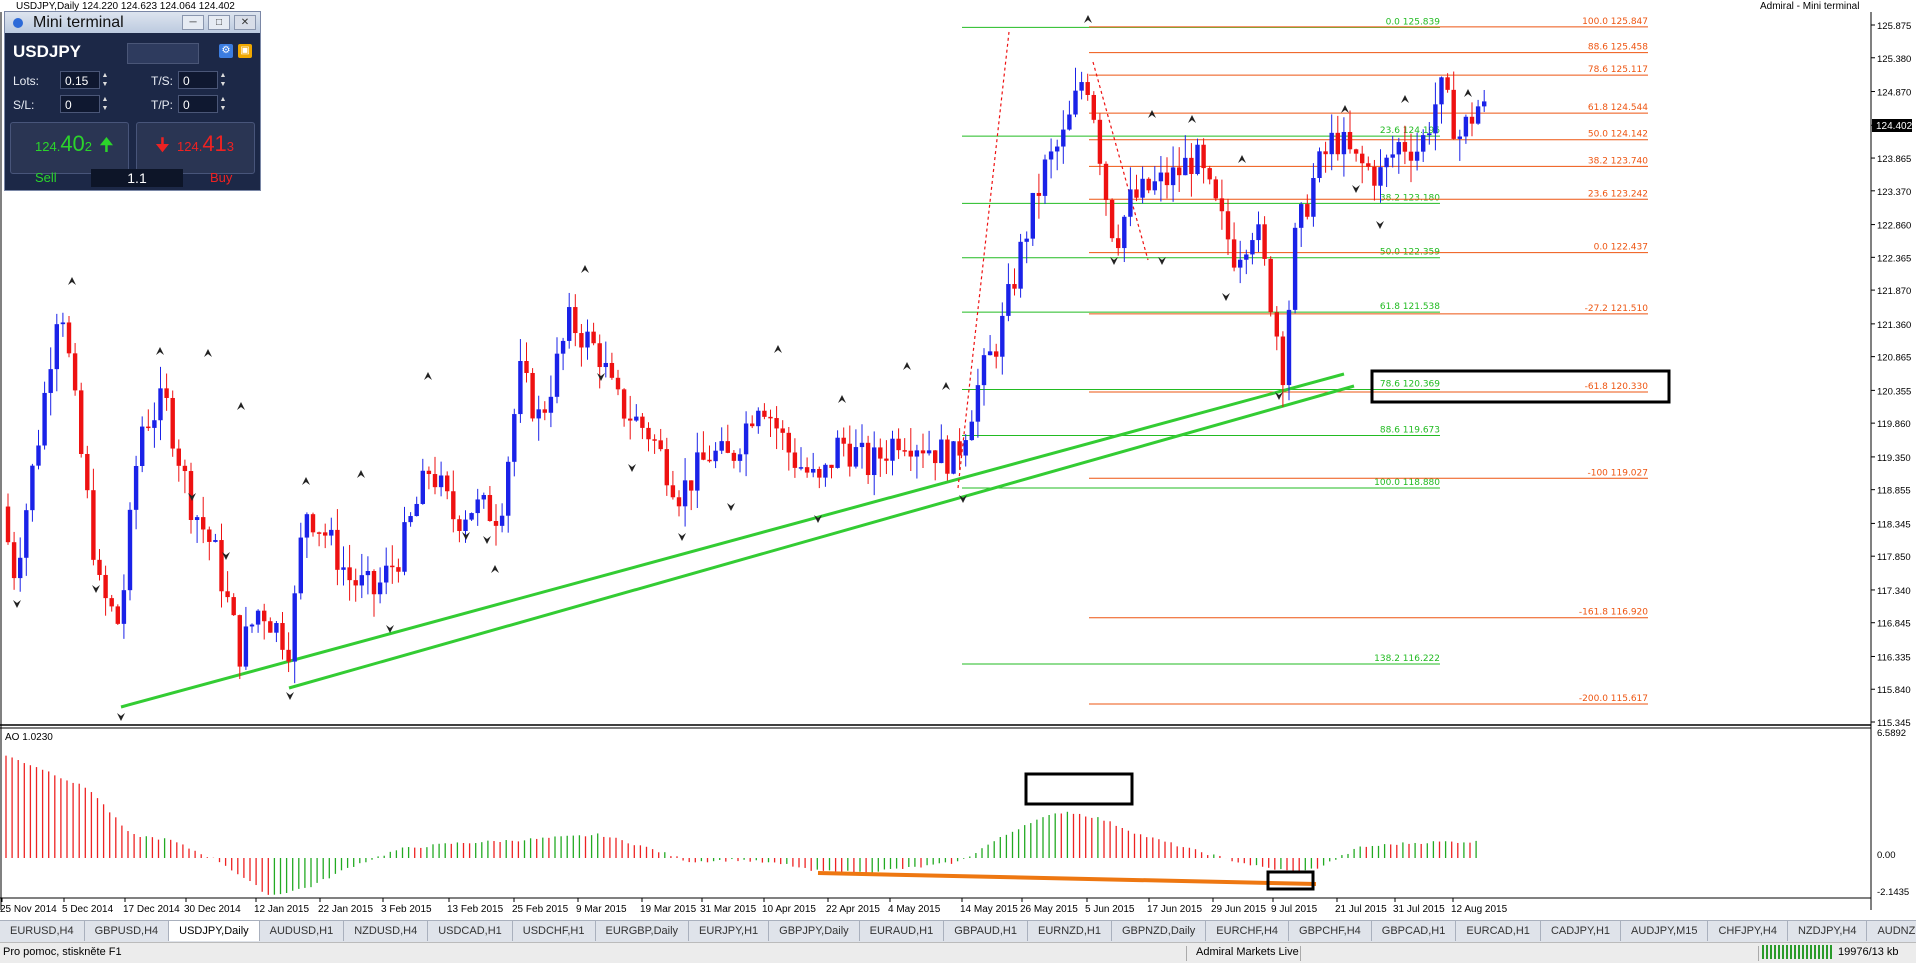 This screenshot has width=1916, height=963. What do you see at coordinates (1894, 557) in the screenshot?
I see `price-tick: 117.850` at bounding box center [1894, 557].